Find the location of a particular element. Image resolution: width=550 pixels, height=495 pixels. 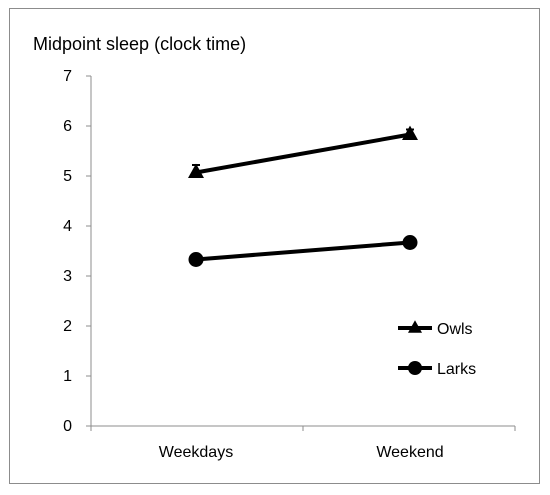

x-tick-label: Weekdays is located at coordinates (196, 452).